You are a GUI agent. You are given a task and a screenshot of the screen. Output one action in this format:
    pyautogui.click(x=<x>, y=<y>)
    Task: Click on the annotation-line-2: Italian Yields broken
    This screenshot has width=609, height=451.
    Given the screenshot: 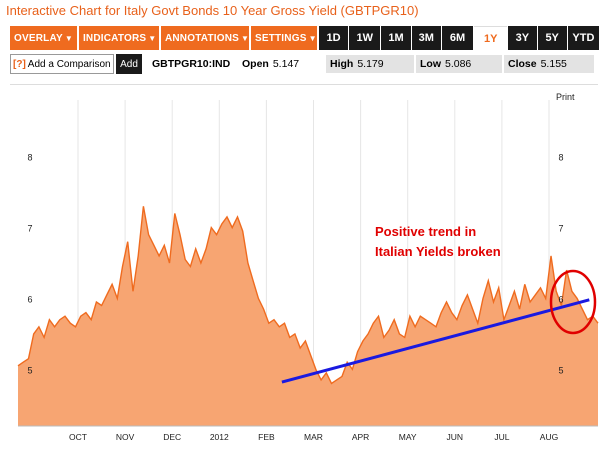 What is the action you would take?
    pyautogui.click(x=438, y=251)
    